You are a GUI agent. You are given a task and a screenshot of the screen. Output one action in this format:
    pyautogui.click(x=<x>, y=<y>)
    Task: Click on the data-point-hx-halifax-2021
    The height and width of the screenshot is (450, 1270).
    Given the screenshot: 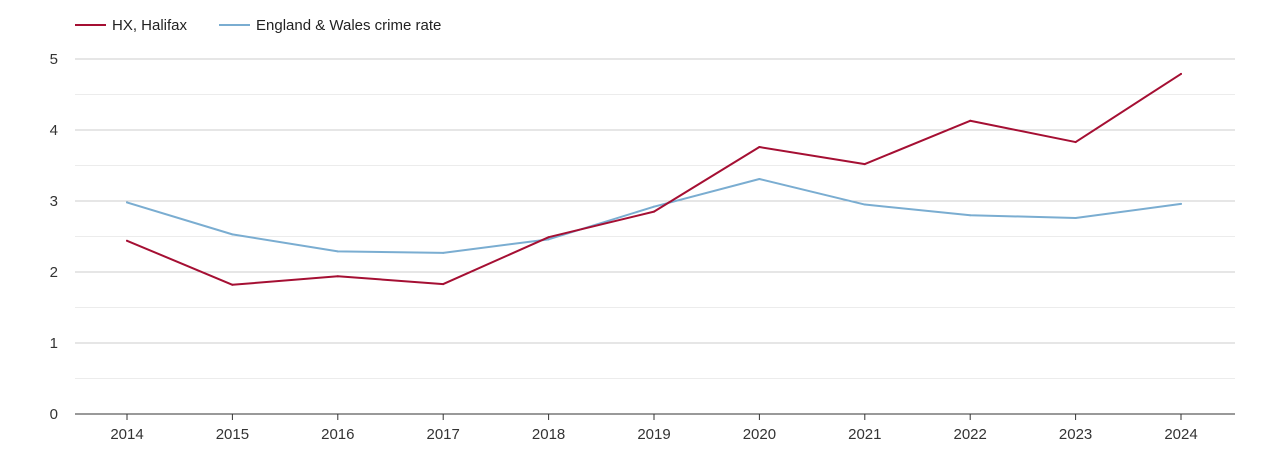 What is the action you would take?
    pyautogui.click(x=864, y=164)
    